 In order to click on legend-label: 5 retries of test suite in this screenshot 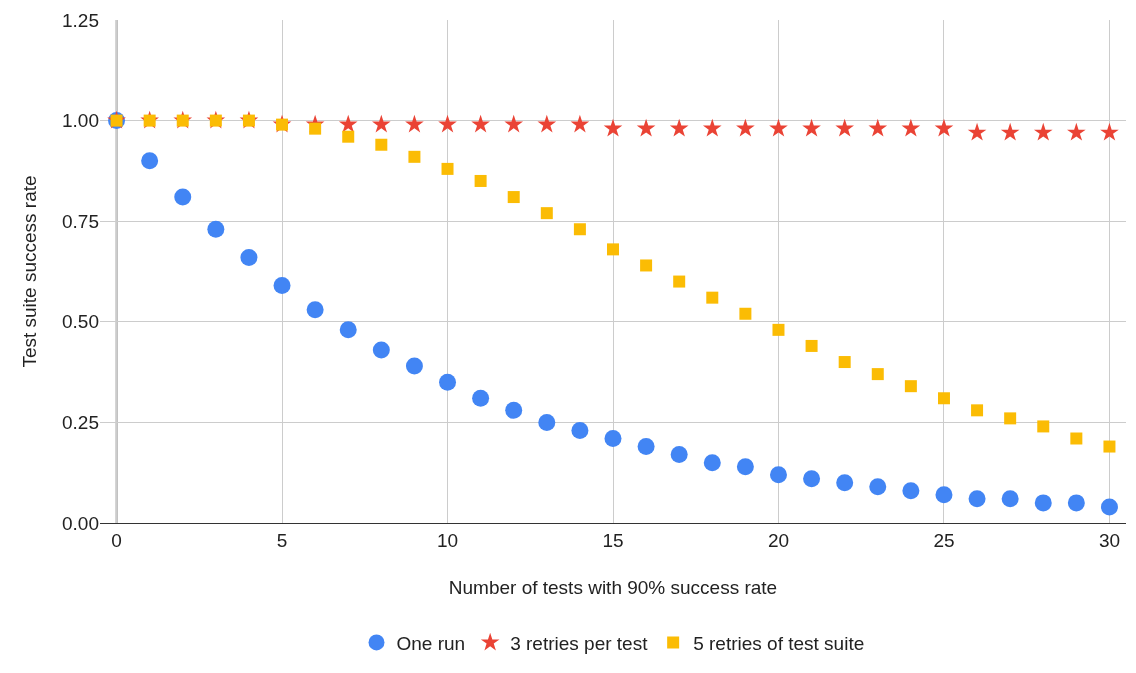, I will do `click(779, 643)`.